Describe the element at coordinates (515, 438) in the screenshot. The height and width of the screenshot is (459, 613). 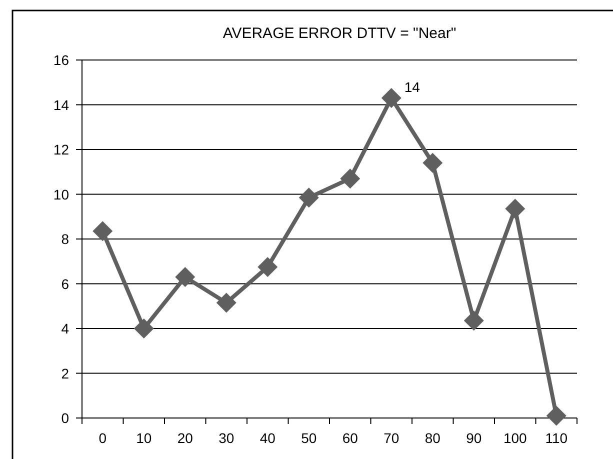
I see `x-tick-label: 100` at that location.